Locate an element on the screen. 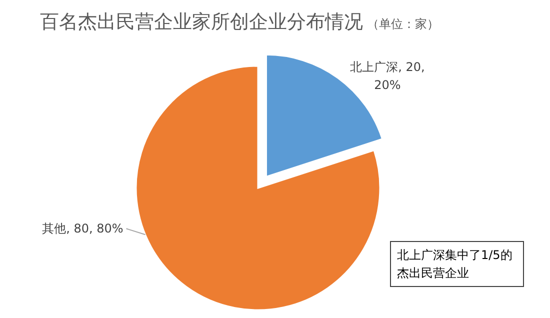 This screenshot has width=550, height=318. title: 百名杰出民营企业家所创企业分布情况 is located at coordinates (201, 22).